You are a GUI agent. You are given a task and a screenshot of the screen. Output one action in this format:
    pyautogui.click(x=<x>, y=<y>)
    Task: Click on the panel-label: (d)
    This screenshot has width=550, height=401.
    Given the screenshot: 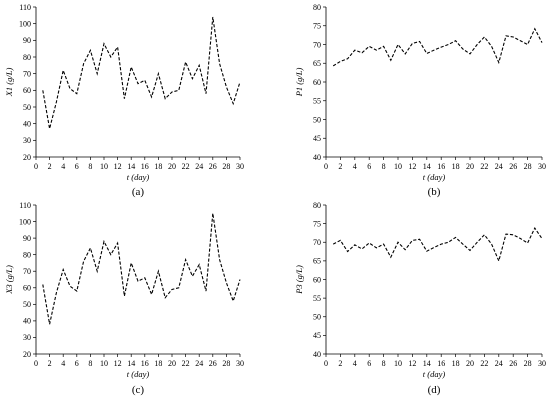 What is the action you would take?
    pyautogui.click(x=434, y=390)
    